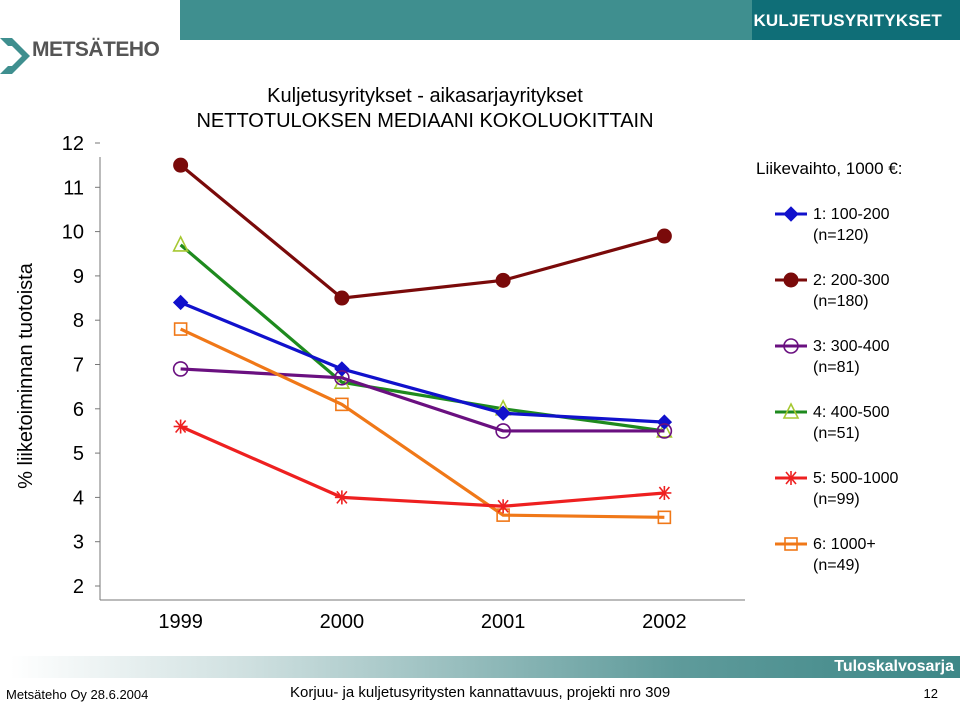  I want to click on legend-label-line2: (n=99), so click(836, 499).